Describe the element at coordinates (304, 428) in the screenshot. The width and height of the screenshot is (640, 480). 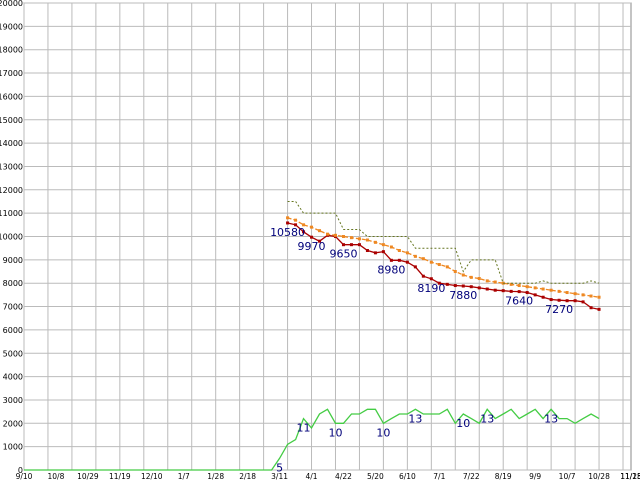
I see `data-label: 11` at that location.